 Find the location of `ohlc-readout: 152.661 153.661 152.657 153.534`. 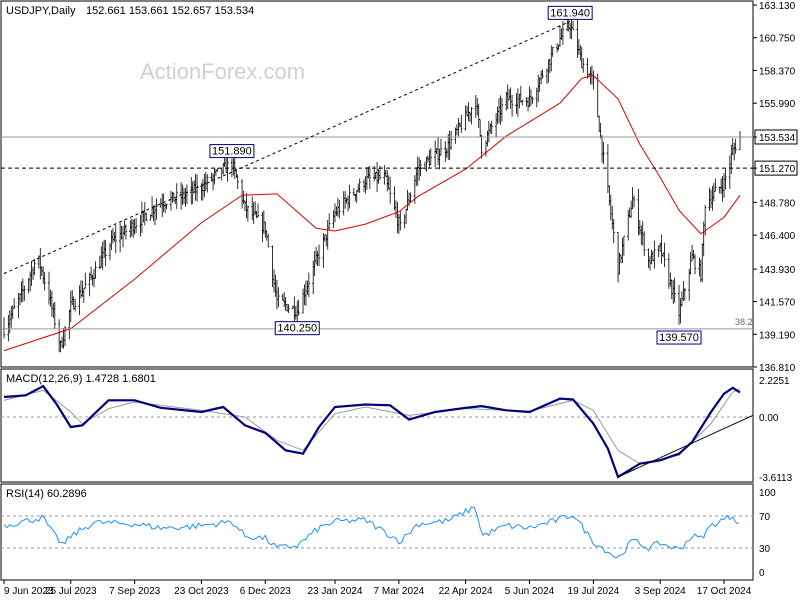

ohlc-readout: 152.661 153.661 152.657 153.534 is located at coordinates (170, 11).